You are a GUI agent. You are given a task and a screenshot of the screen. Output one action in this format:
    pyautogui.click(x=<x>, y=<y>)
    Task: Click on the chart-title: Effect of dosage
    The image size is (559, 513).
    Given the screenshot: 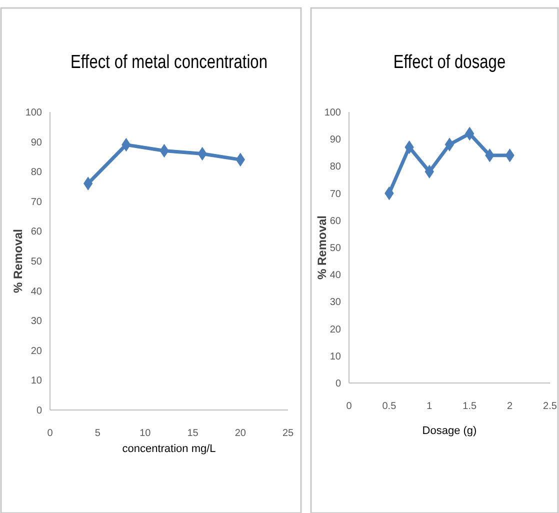 What is the action you would take?
    pyautogui.click(x=449, y=61)
    